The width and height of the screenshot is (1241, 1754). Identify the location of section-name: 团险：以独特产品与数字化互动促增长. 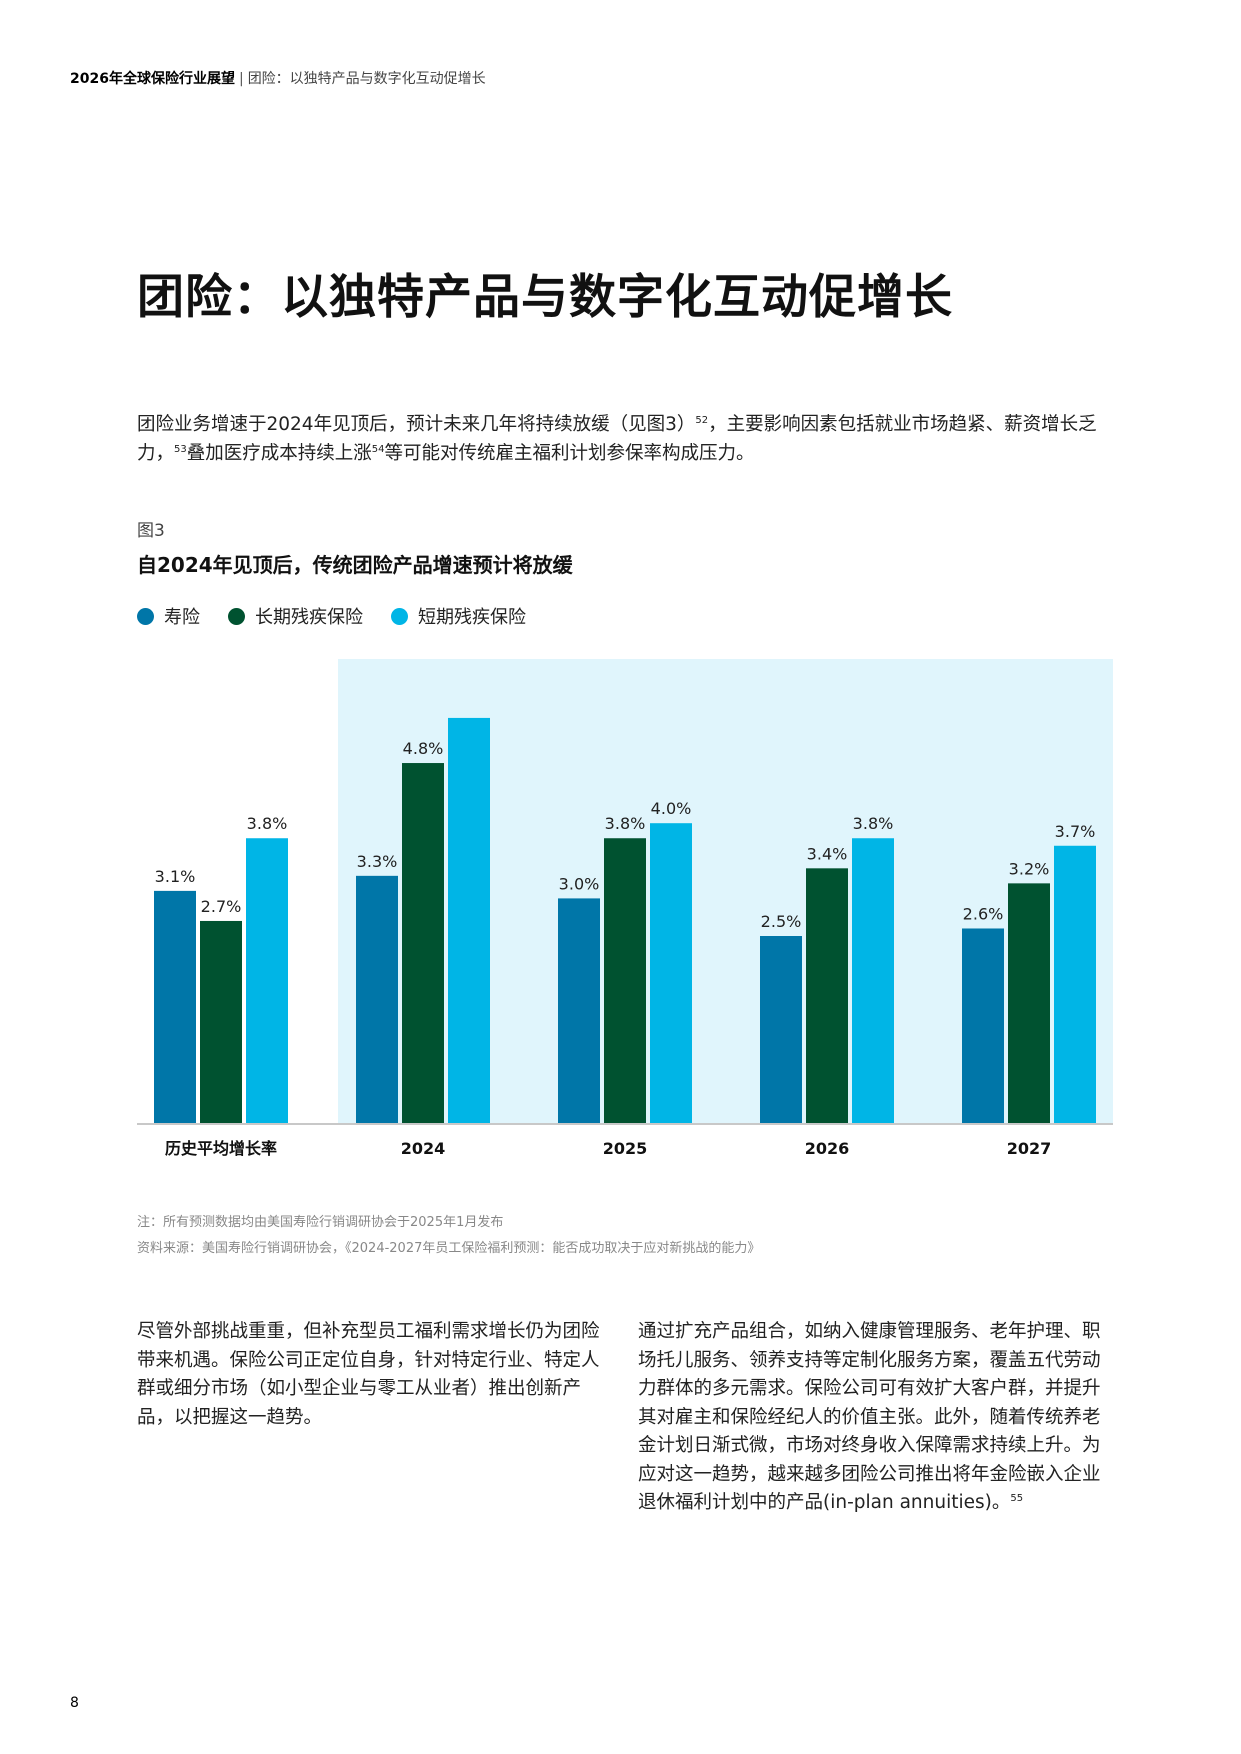
(366, 79).